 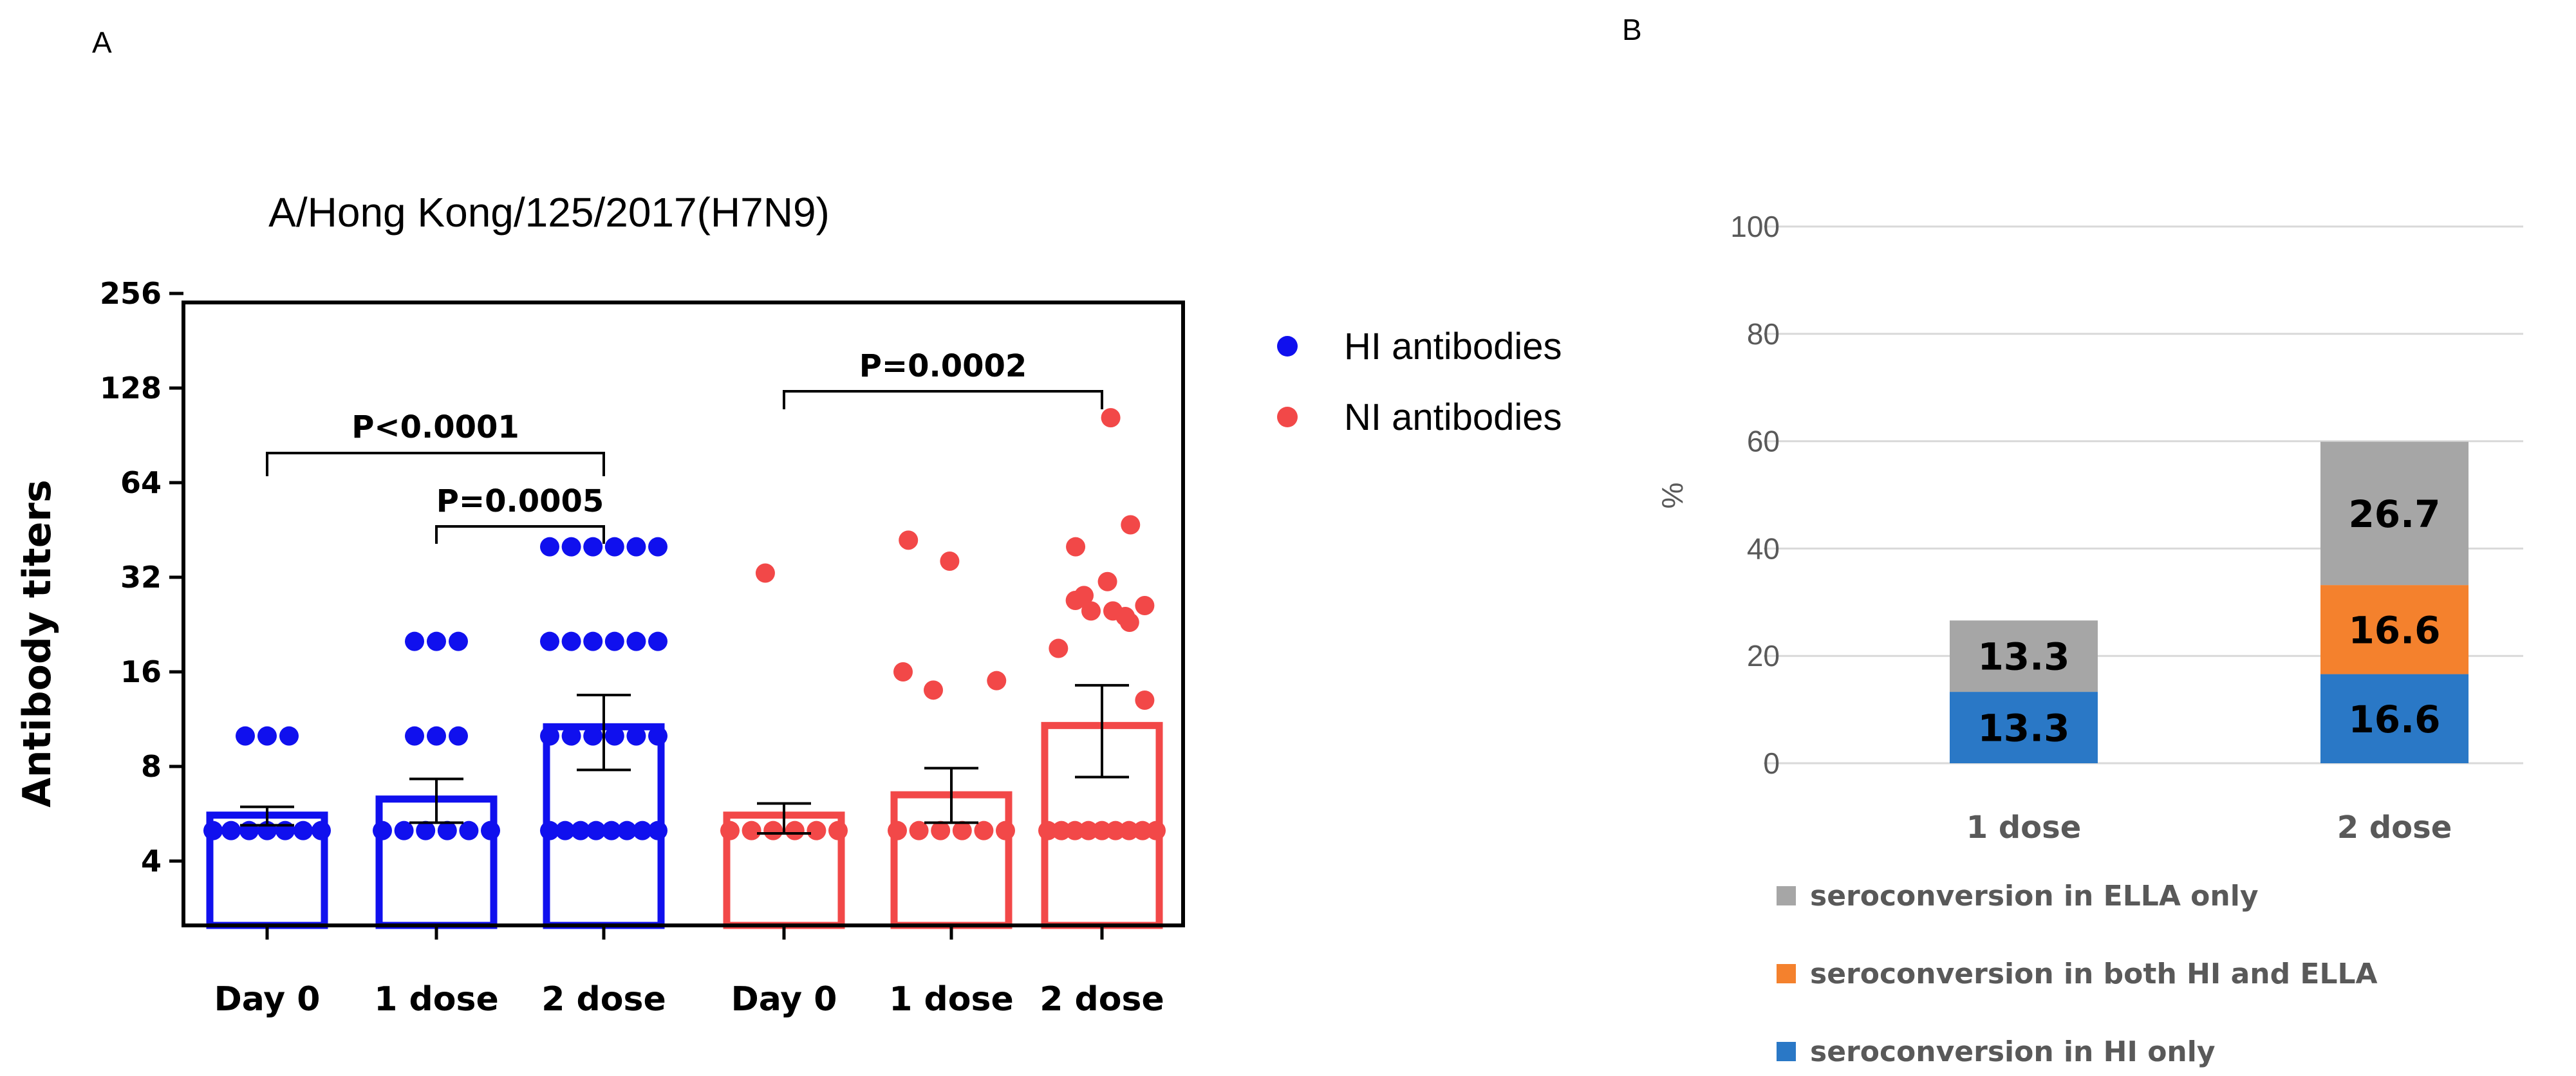 What do you see at coordinates (131, 388) in the screenshot?
I see `y-tick-label: 128` at bounding box center [131, 388].